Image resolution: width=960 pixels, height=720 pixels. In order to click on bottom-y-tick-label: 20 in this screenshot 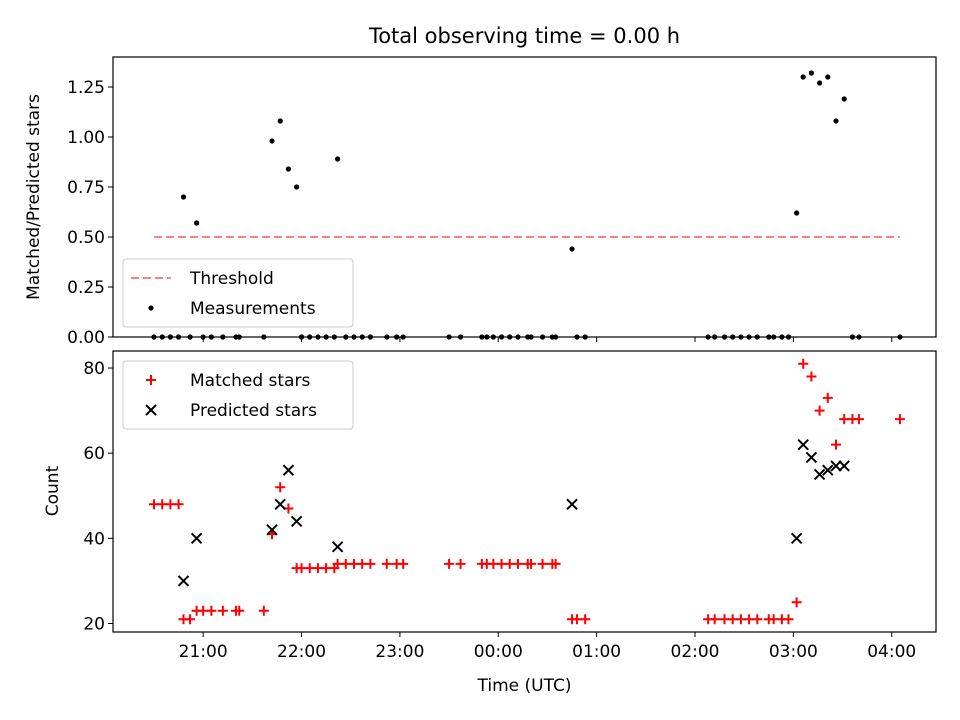, I will do `click(94, 624)`.